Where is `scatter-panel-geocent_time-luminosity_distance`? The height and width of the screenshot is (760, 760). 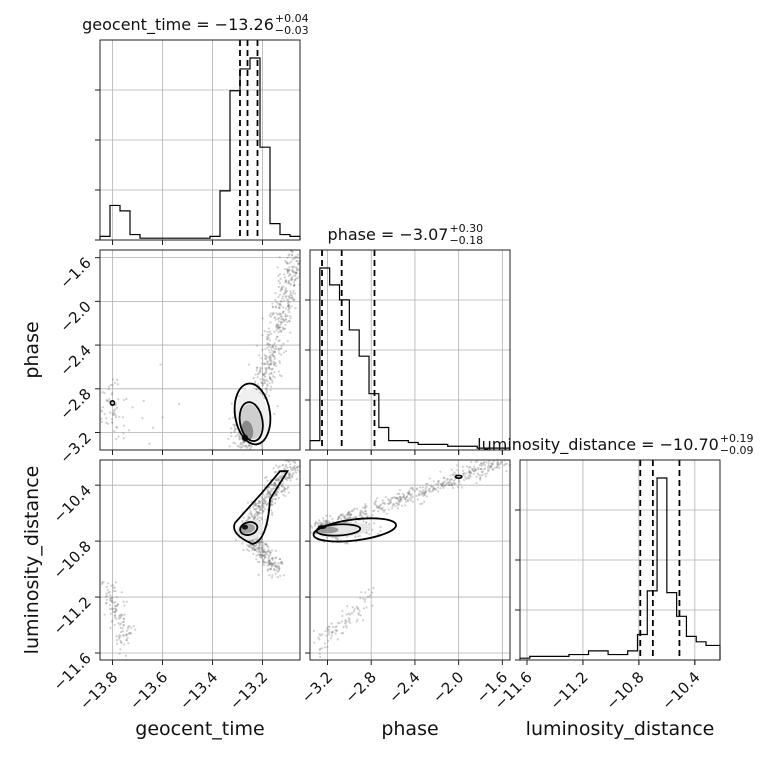
scatter-panel-geocent_time-luminosity_distance is located at coordinates (200, 559).